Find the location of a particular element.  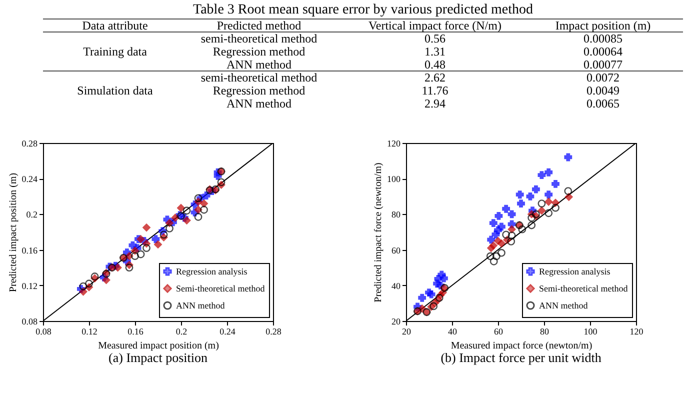

y-tick-label: 120 is located at coordinates (394, 143).